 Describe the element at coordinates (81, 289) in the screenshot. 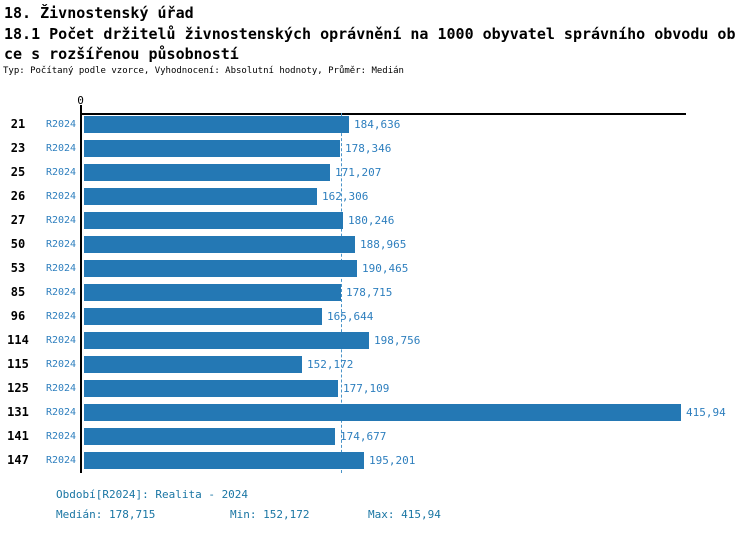

I see `y-axis-line` at that location.